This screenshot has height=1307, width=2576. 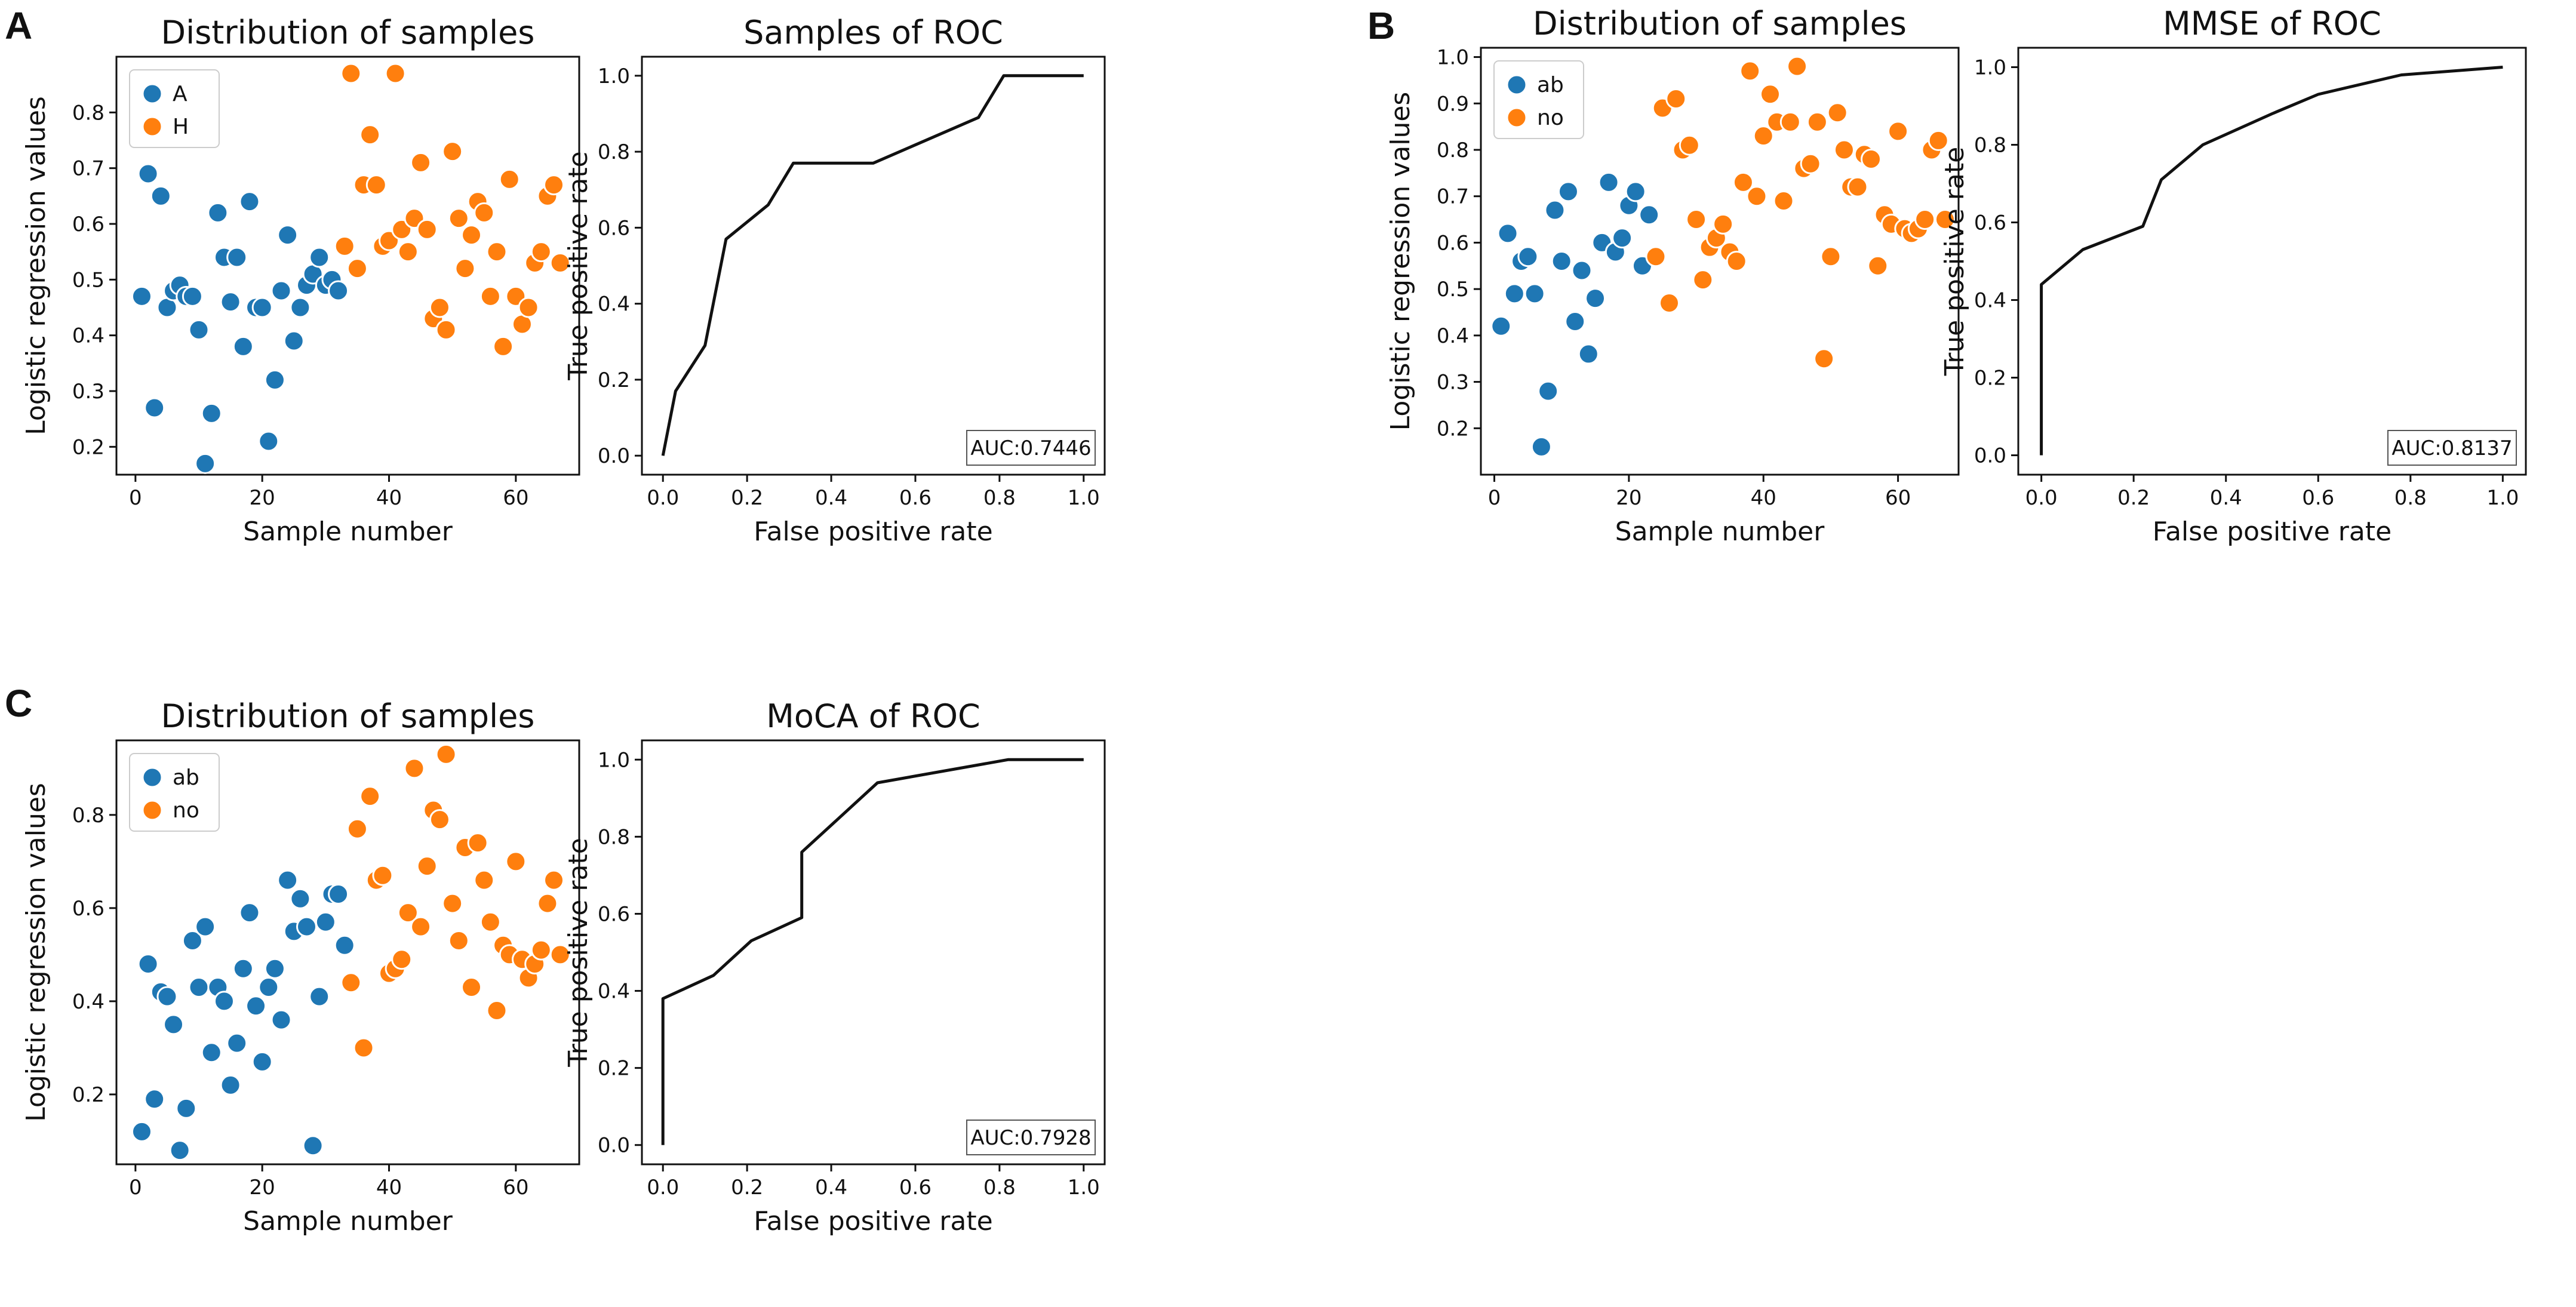 I want to click on x-tick-label: 20, so click(x=1628, y=498).